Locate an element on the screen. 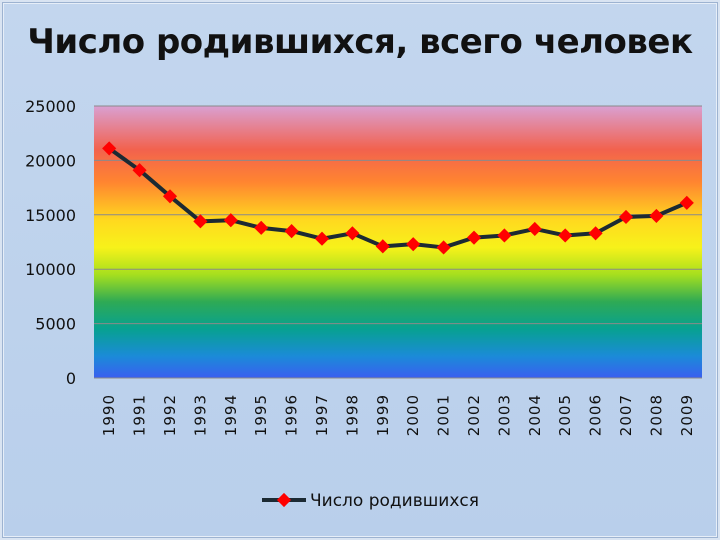  y-tick-label: 15000 is located at coordinates (50, 215).